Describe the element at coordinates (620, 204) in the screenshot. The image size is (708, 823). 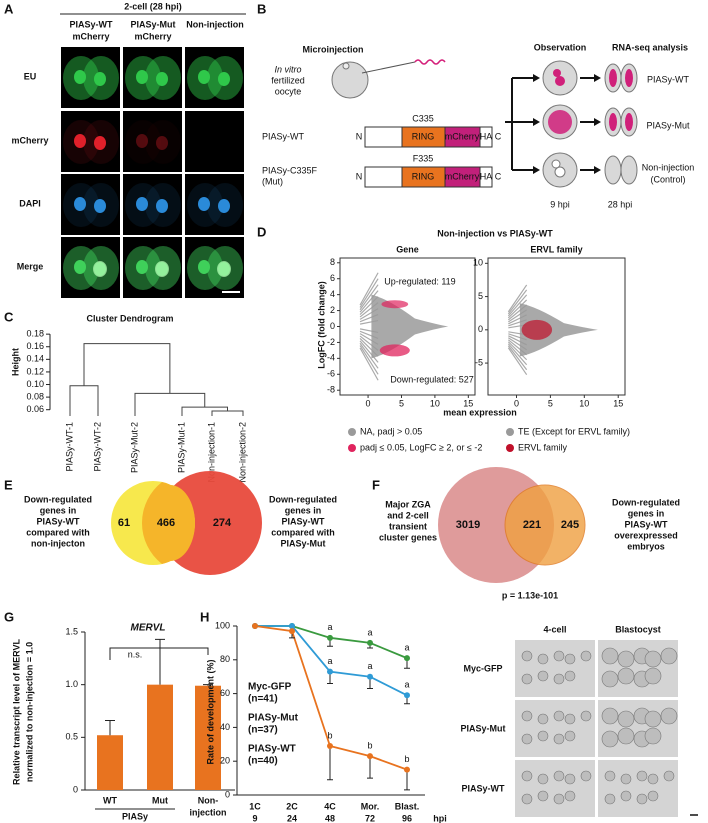
I see `time-label: 28 hpi` at that location.